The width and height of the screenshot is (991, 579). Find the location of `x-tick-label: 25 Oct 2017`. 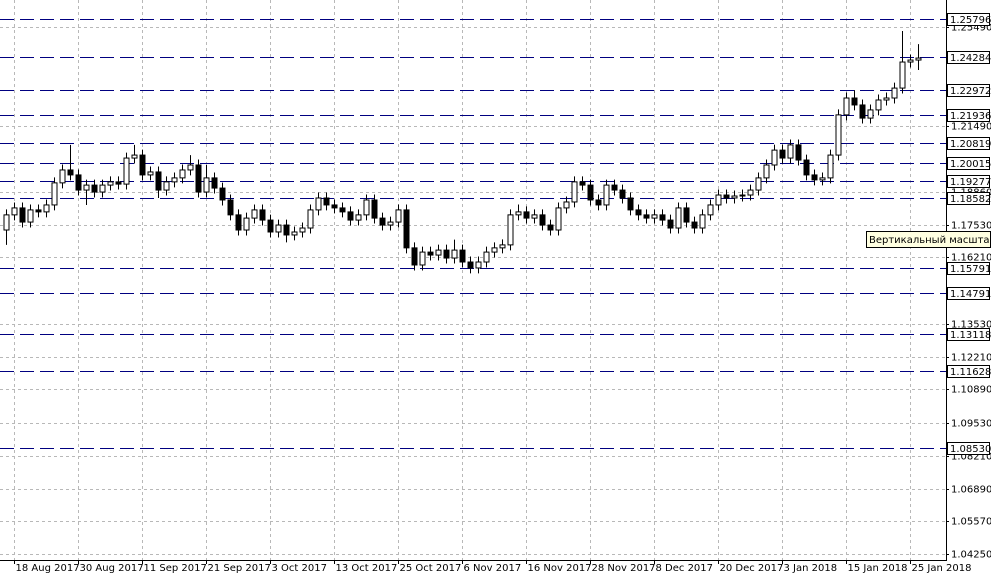

x-tick-label: 25 Oct 2017 is located at coordinates (431, 568).